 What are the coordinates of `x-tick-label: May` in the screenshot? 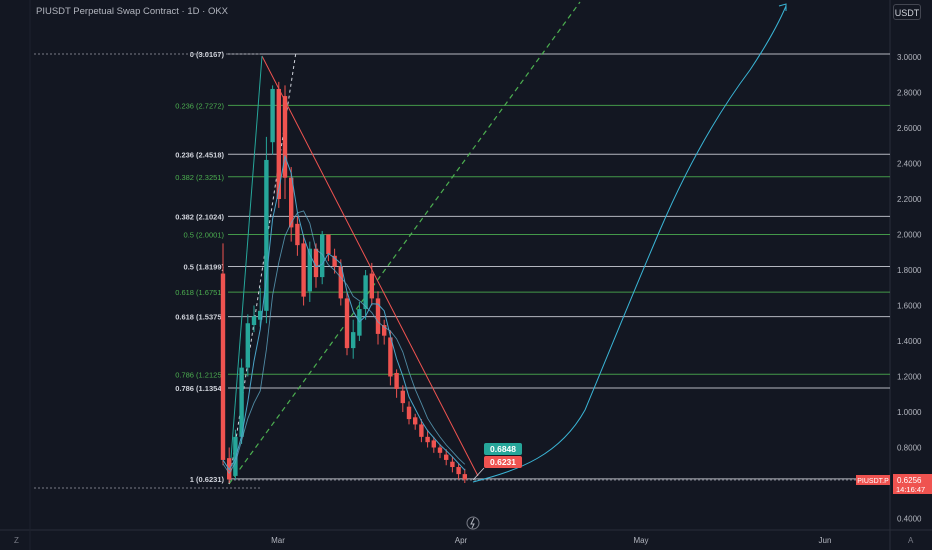 It's located at (640, 540).